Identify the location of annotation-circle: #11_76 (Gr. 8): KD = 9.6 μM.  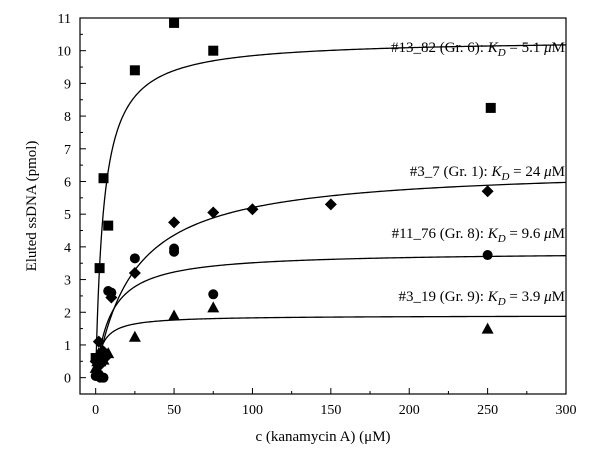
(478, 235).